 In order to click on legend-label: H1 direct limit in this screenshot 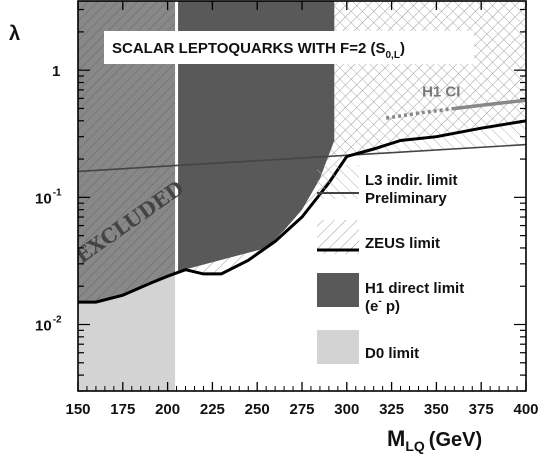, I will do `click(414, 288)`.